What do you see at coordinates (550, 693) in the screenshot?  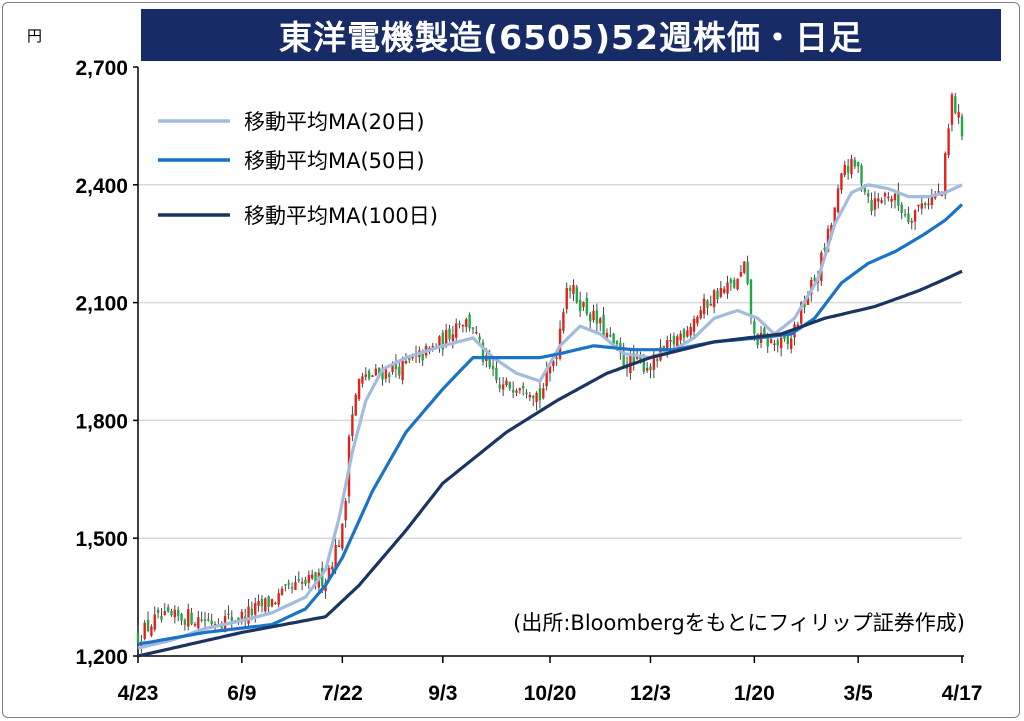 I see `x-tick-label: 10/20` at bounding box center [550, 693].